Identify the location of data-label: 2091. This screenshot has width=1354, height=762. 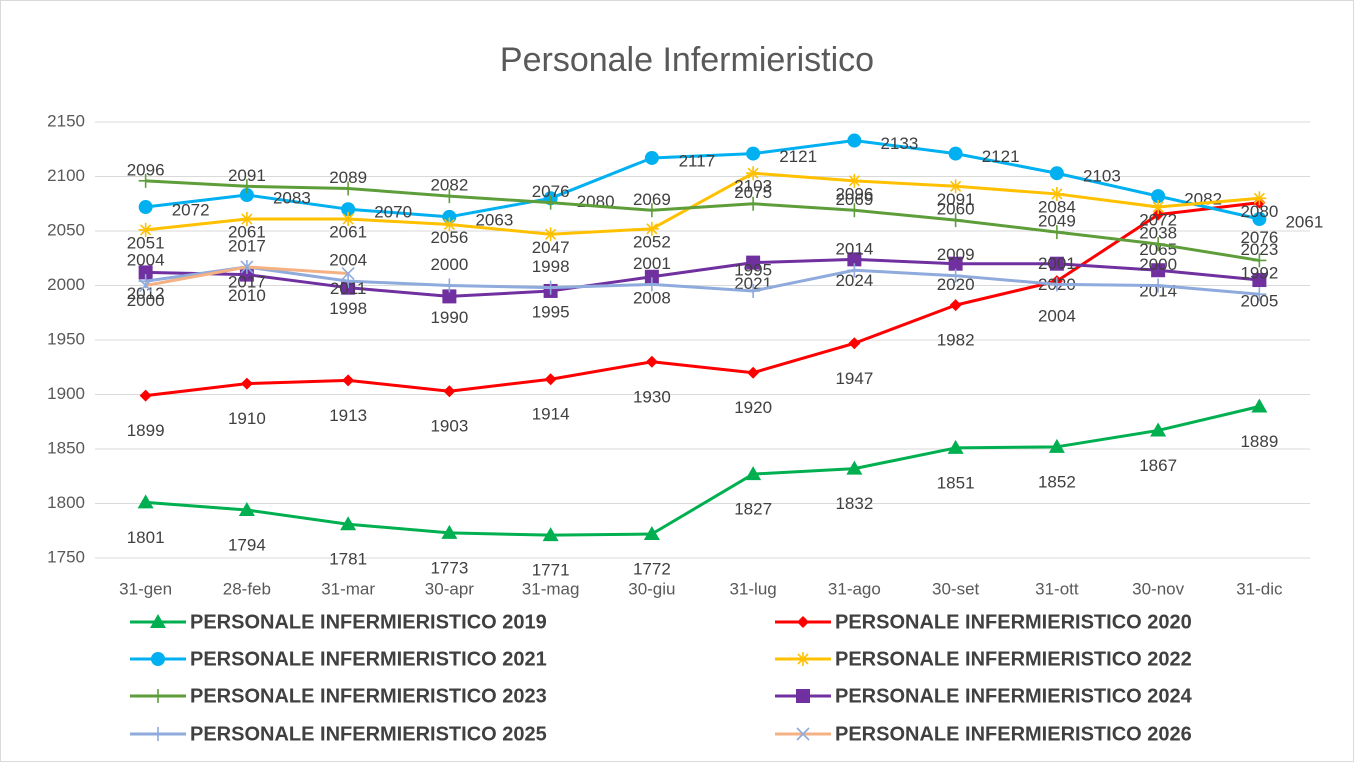
(956, 199).